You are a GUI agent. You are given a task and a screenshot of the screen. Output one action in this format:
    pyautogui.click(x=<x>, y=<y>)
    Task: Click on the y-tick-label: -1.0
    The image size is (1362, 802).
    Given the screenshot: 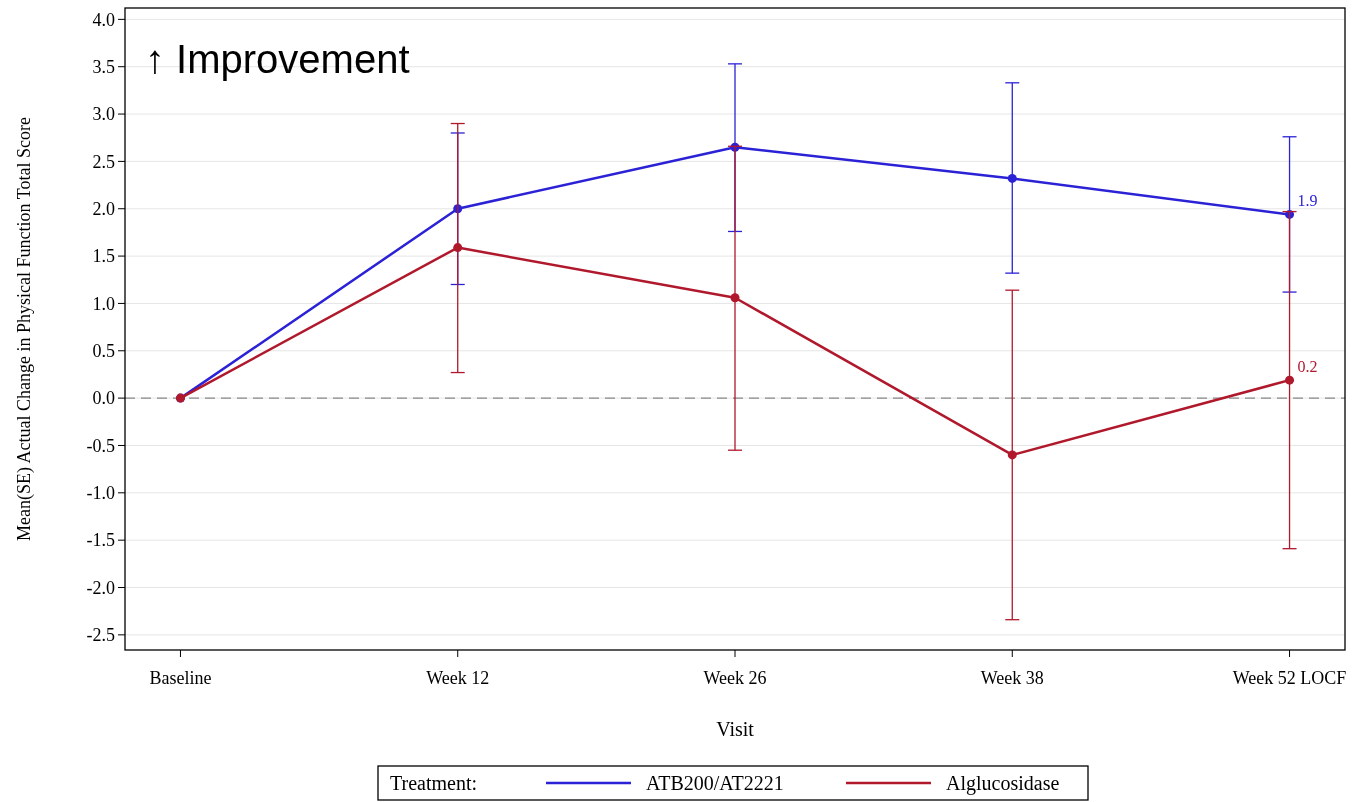 What is the action you would take?
    pyautogui.click(x=100, y=493)
    